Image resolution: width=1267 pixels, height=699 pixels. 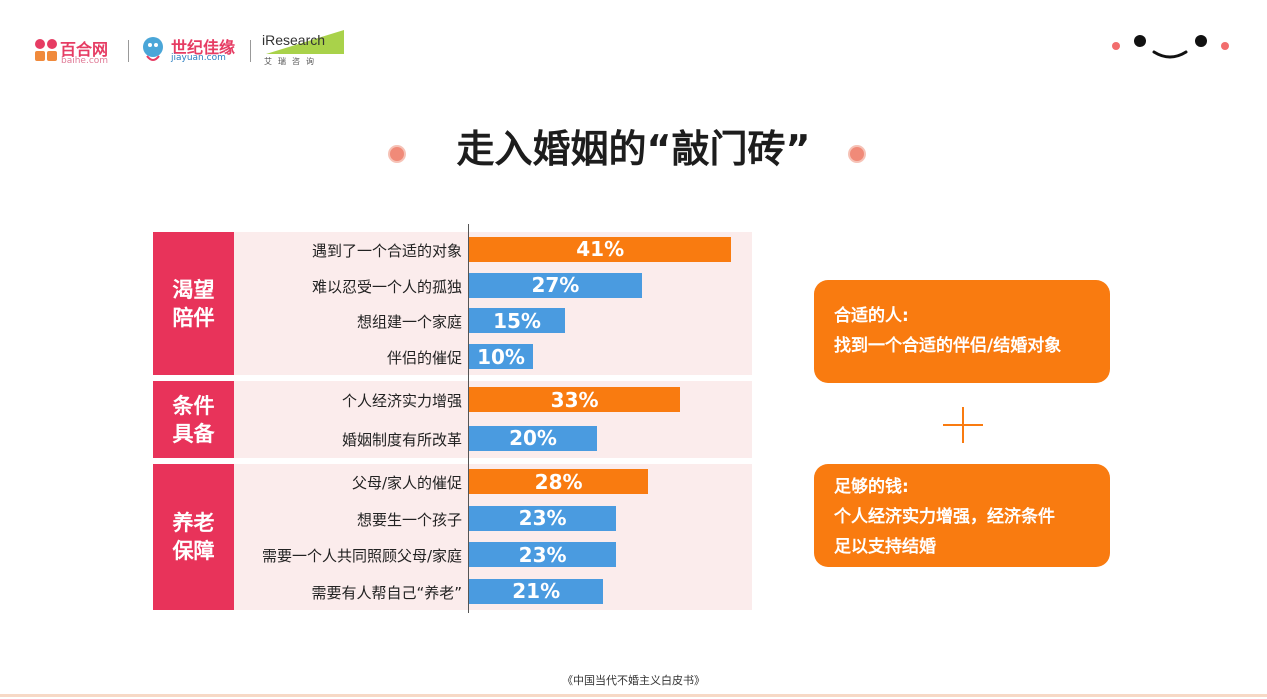 I want to click on chart-axis, so click(x=468, y=418).